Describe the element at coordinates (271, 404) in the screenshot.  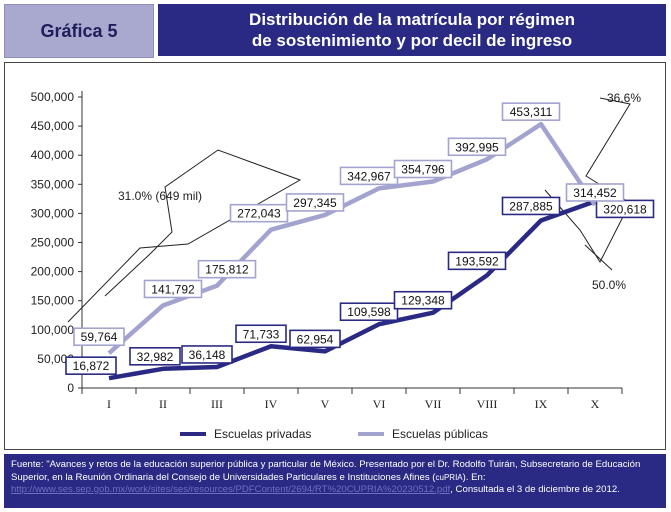
I see `x-tick-label: IV` at that location.